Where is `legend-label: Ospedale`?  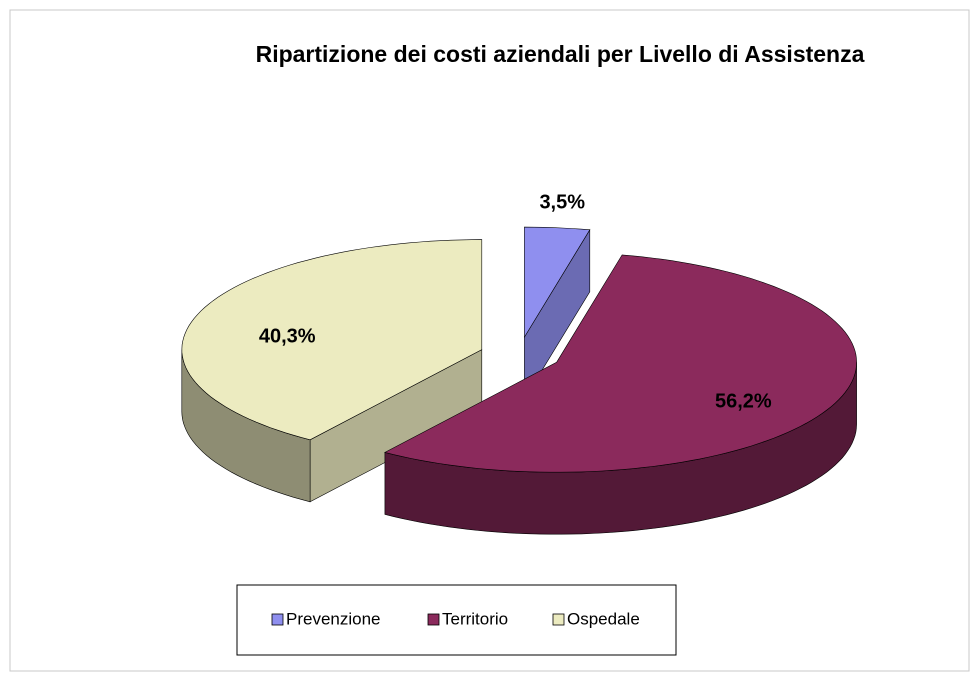 legend-label: Ospedale is located at coordinates (603, 618).